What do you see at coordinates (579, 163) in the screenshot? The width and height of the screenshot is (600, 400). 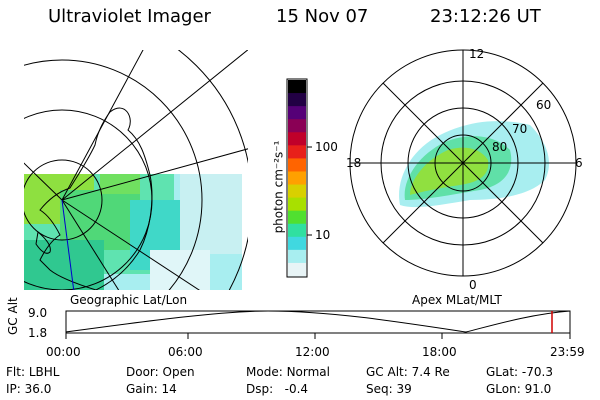 I see `mlt-label-6: 6` at bounding box center [579, 163].